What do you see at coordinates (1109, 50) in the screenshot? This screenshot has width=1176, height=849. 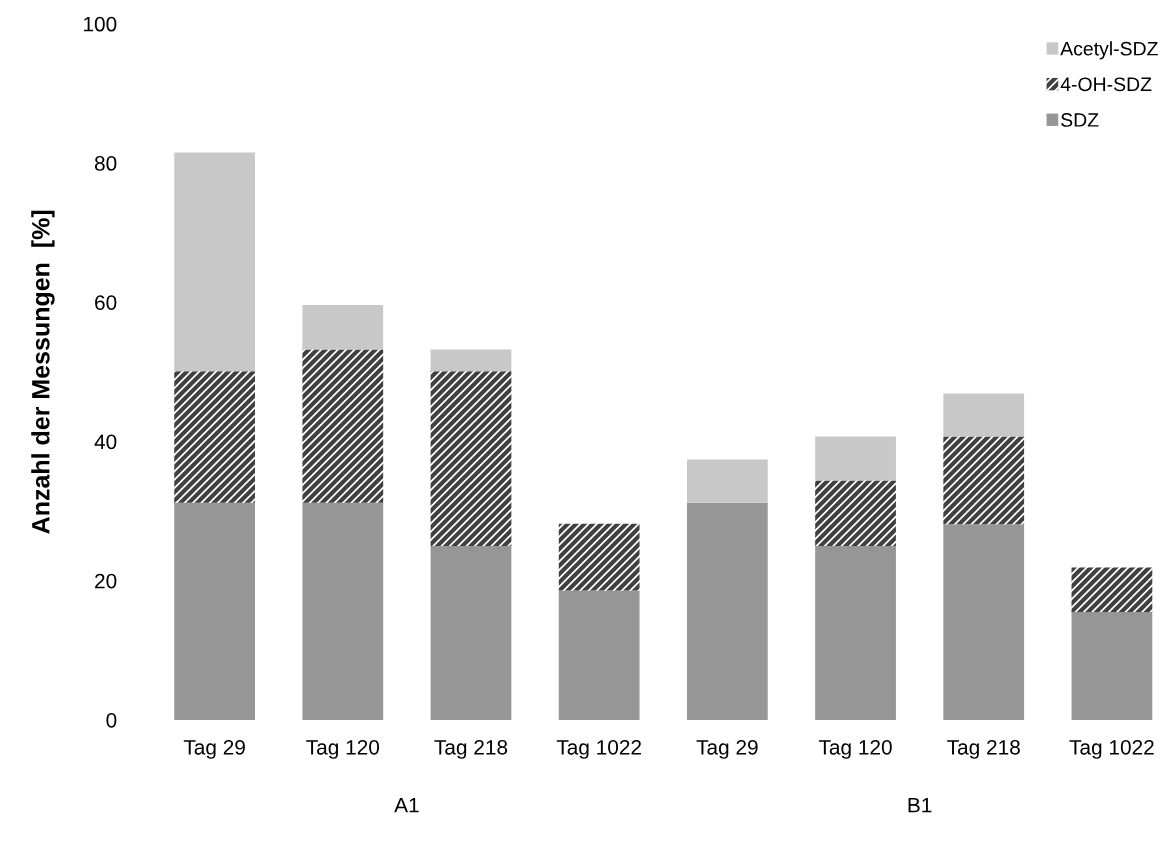 I see `legend-label: Acetyl-SDZ` at bounding box center [1109, 50].